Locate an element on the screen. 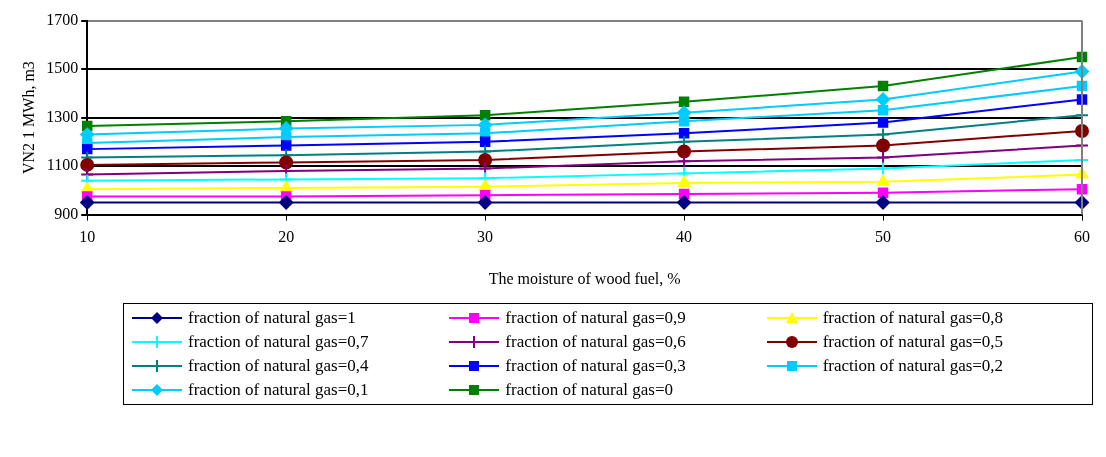 The height and width of the screenshot is (457, 1106). legend-label: fraction of natural gas=0,4 is located at coordinates (278, 366).